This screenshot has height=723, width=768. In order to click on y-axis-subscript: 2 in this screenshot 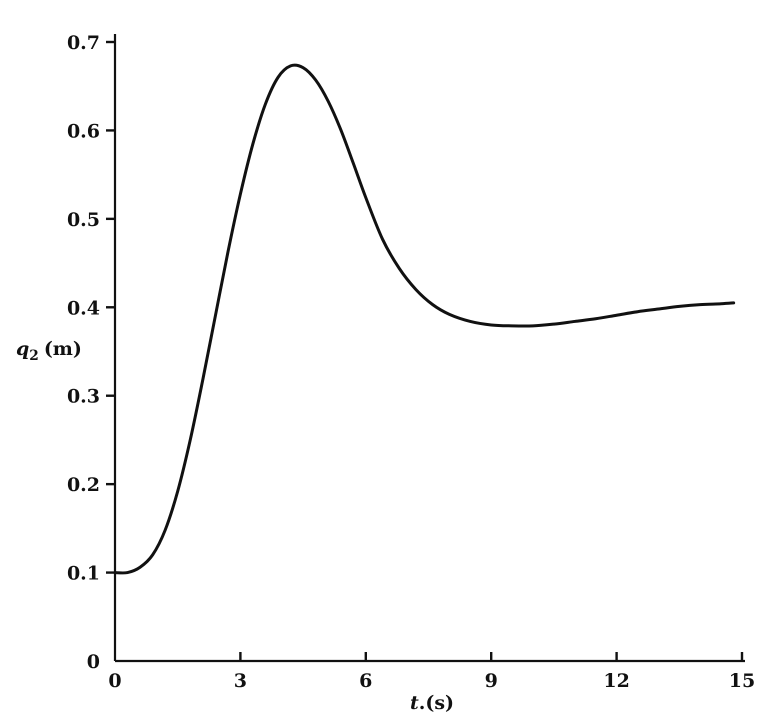, I will do `click(34, 355)`.